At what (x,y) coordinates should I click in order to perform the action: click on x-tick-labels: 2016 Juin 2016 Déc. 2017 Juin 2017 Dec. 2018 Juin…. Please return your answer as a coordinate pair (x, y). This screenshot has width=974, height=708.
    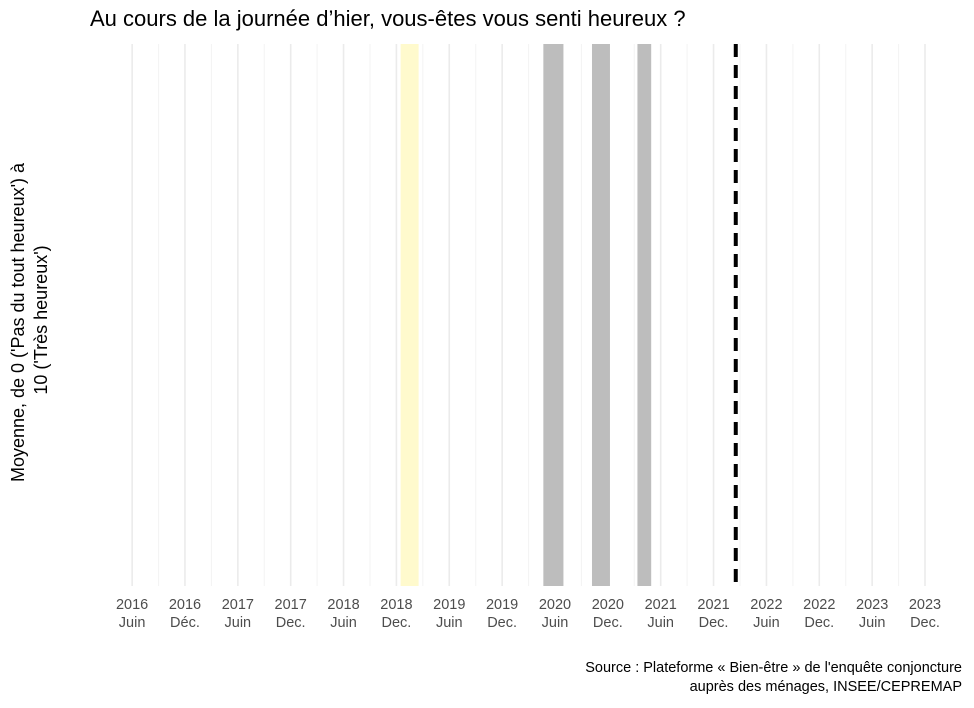
    Looking at the image, I should click on (528, 614).